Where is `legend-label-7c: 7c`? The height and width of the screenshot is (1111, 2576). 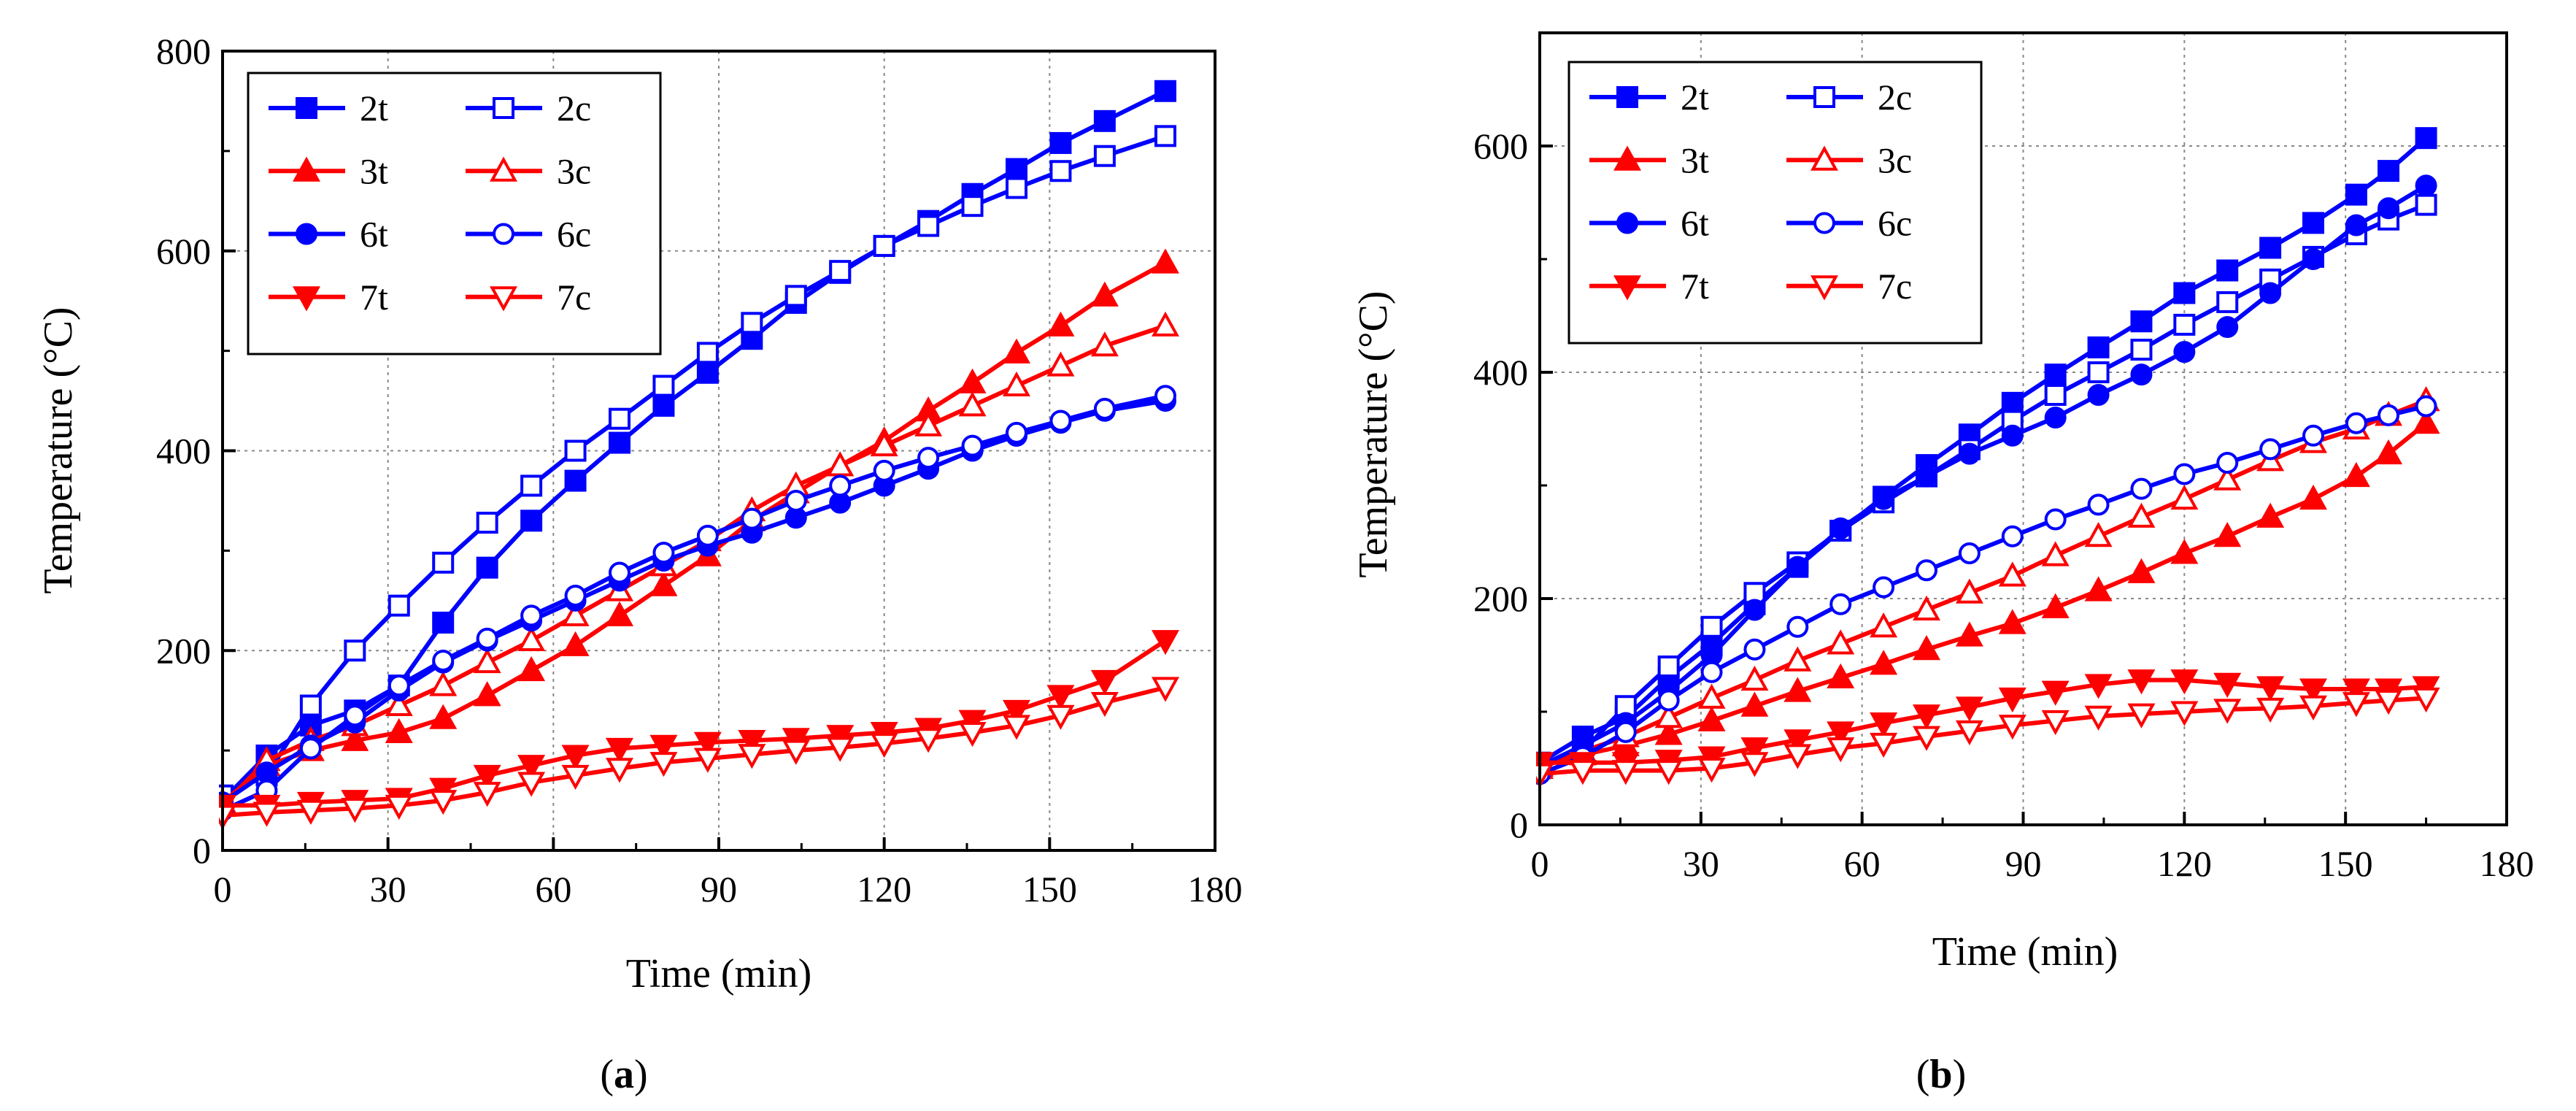 legend-label-7c: 7c is located at coordinates (574, 297).